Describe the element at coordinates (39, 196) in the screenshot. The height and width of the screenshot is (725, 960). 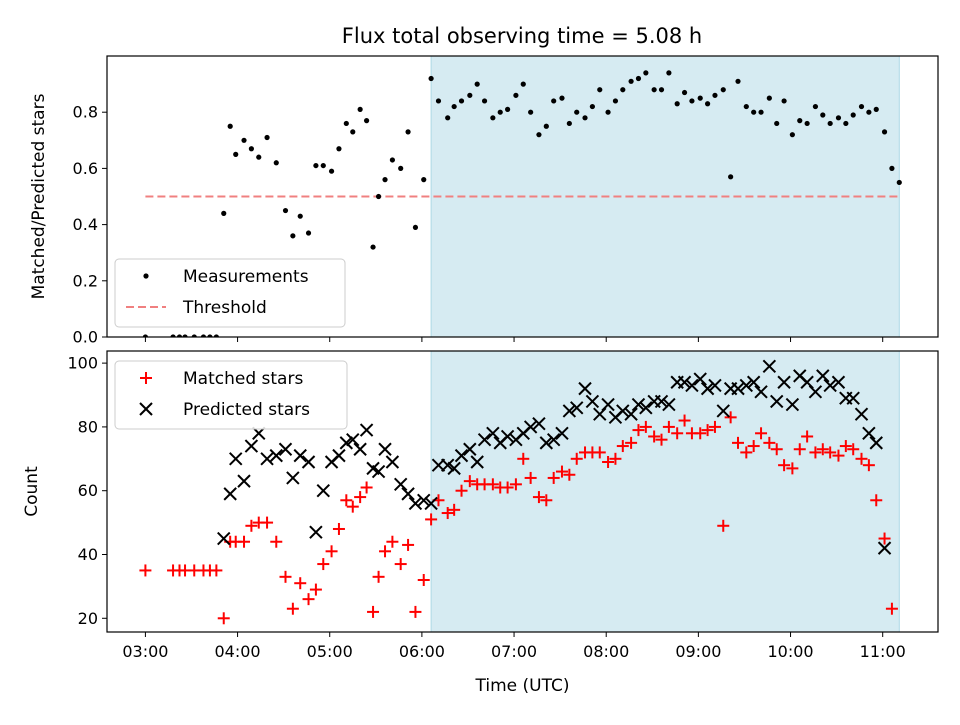
I see `y-axis-label: Matched/Predicted stars` at that location.